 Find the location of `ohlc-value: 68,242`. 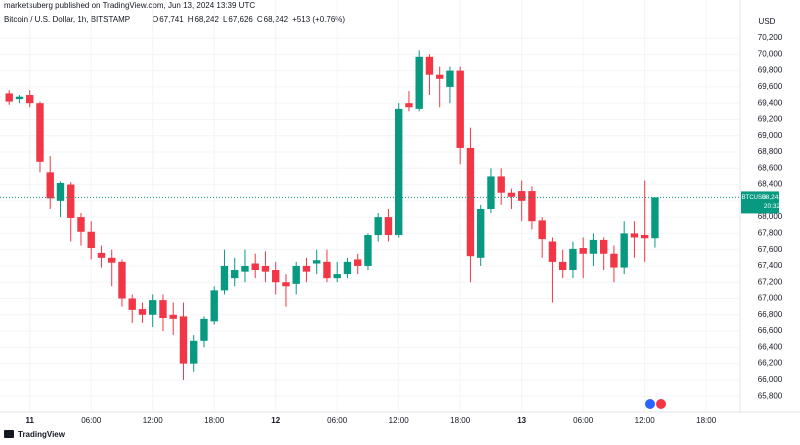

ohlc-value: 68,242 is located at coordinates (206, 19).